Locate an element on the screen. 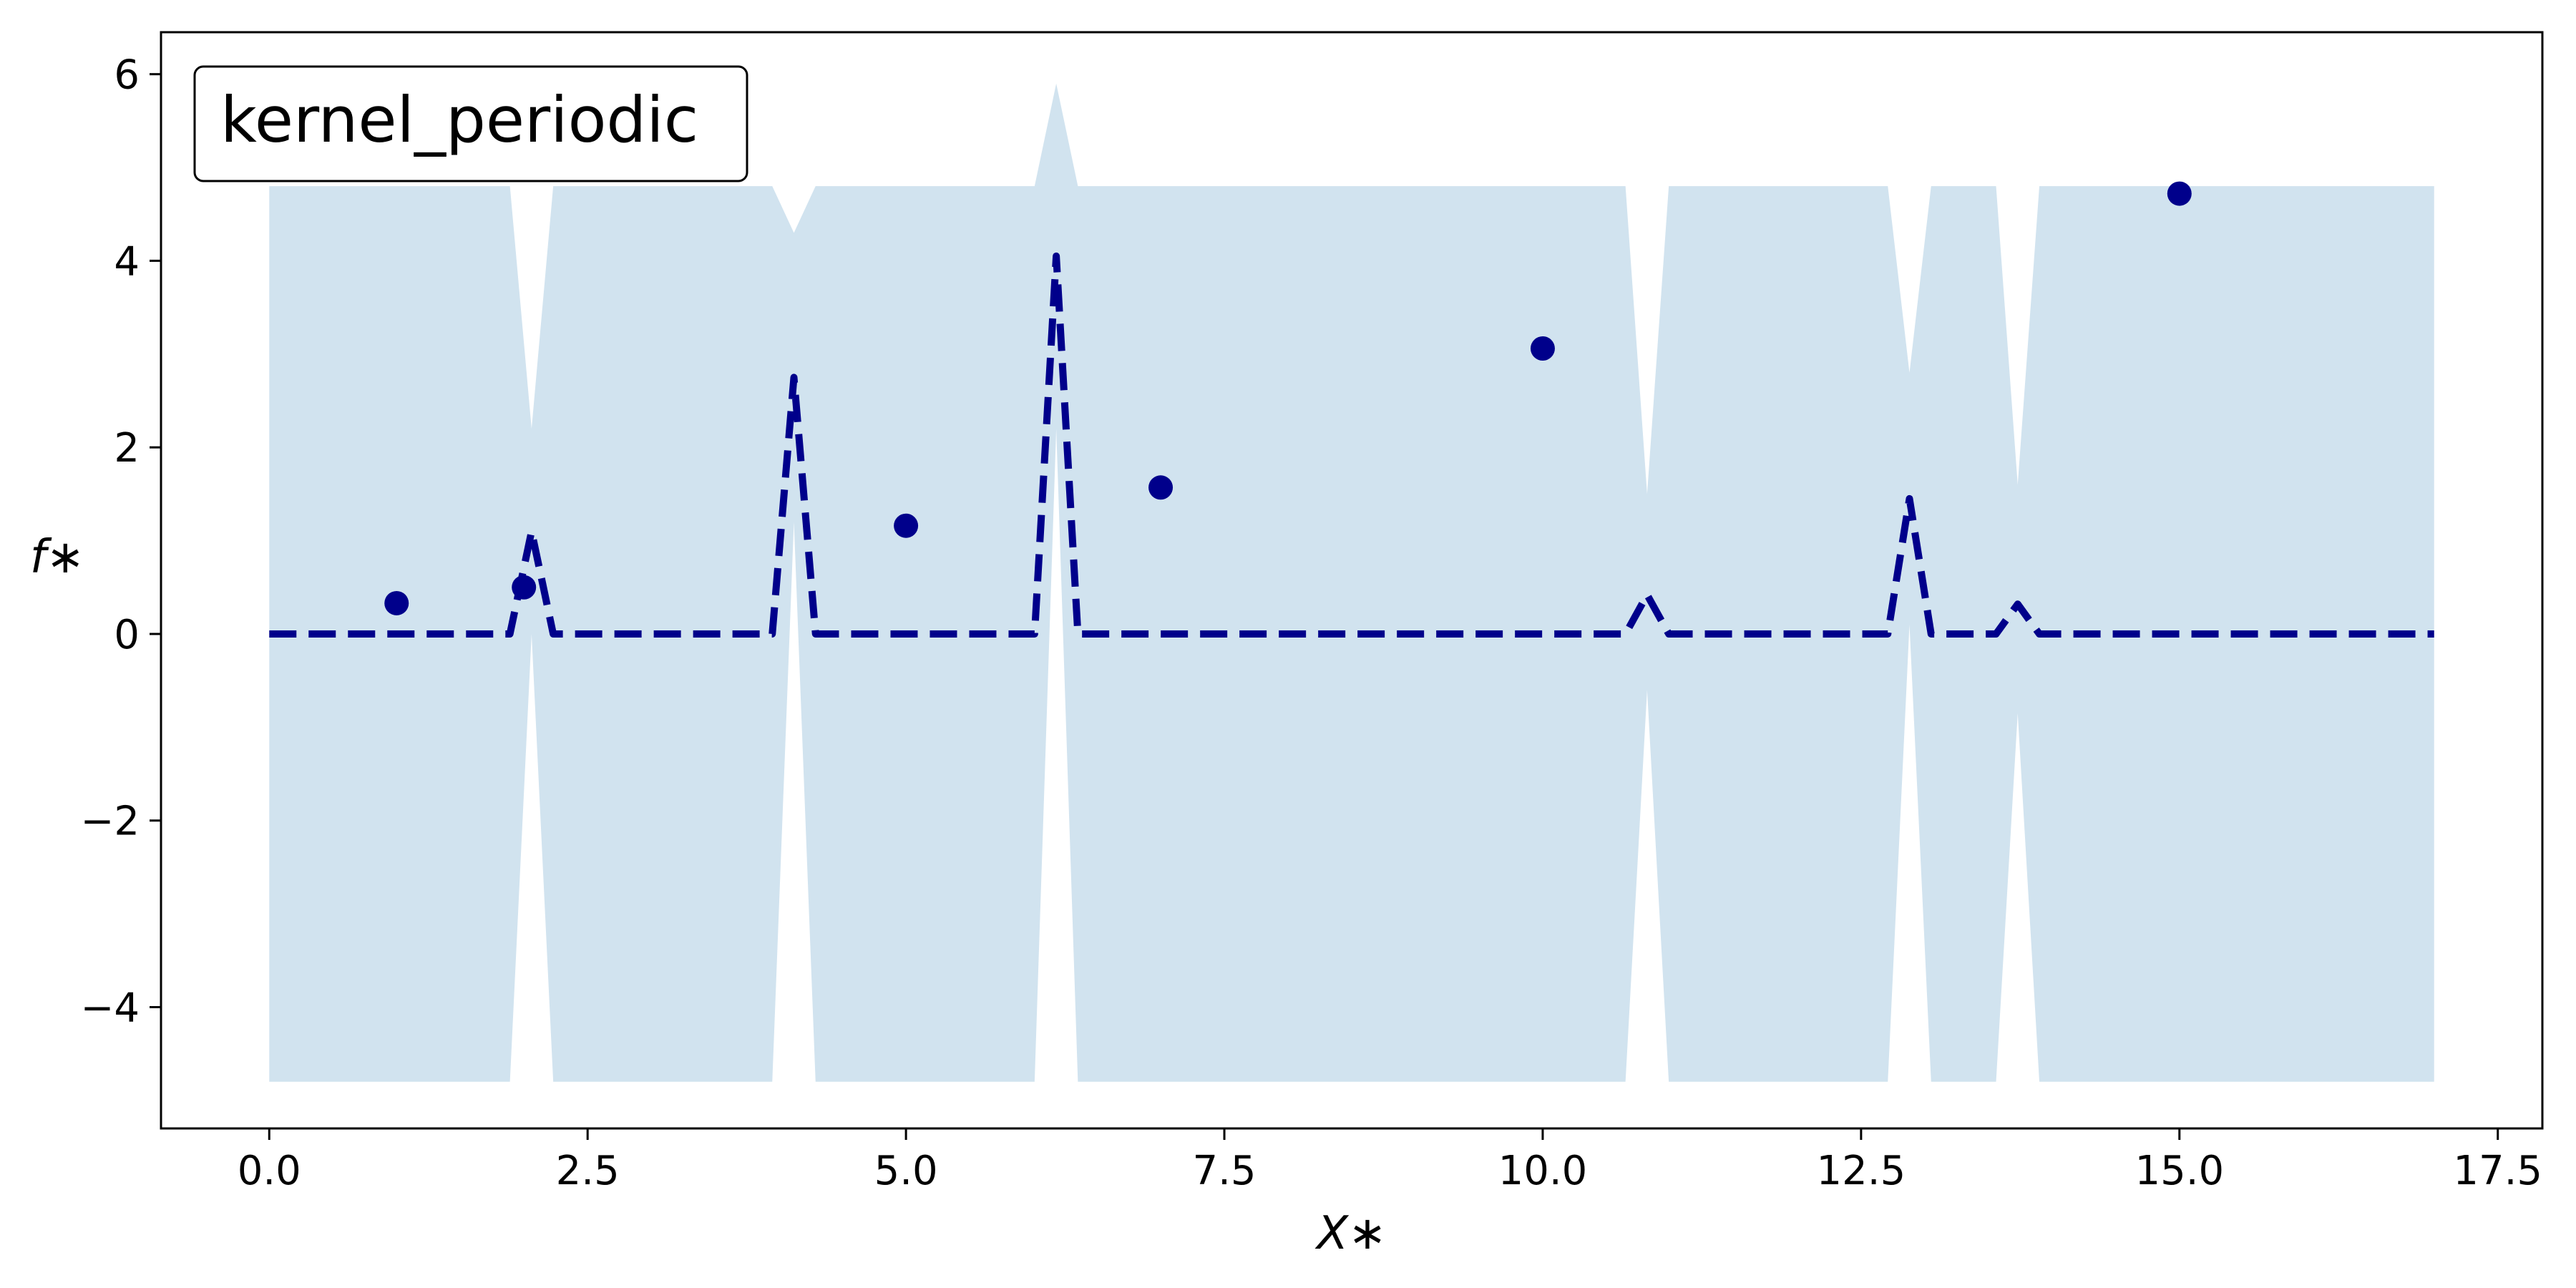 This screenshot has width=2576, height=1288. x-tick-label: 5.0 is located at coordinates (906, 1171).